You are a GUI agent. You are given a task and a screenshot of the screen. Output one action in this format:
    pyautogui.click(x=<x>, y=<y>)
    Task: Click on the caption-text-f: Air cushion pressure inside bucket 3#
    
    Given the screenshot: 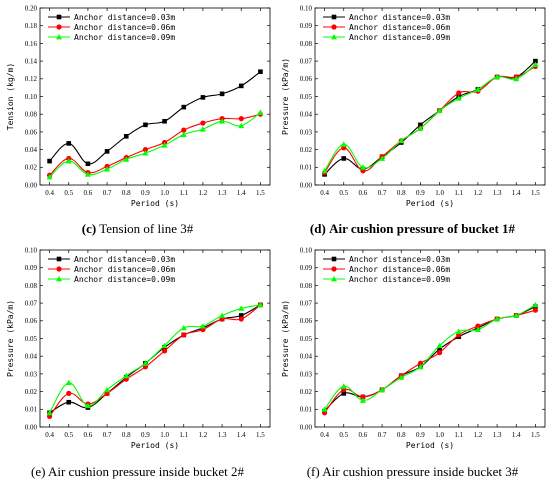 What is the action you would take?
    pyautogui.click(x=420, y=471)
    